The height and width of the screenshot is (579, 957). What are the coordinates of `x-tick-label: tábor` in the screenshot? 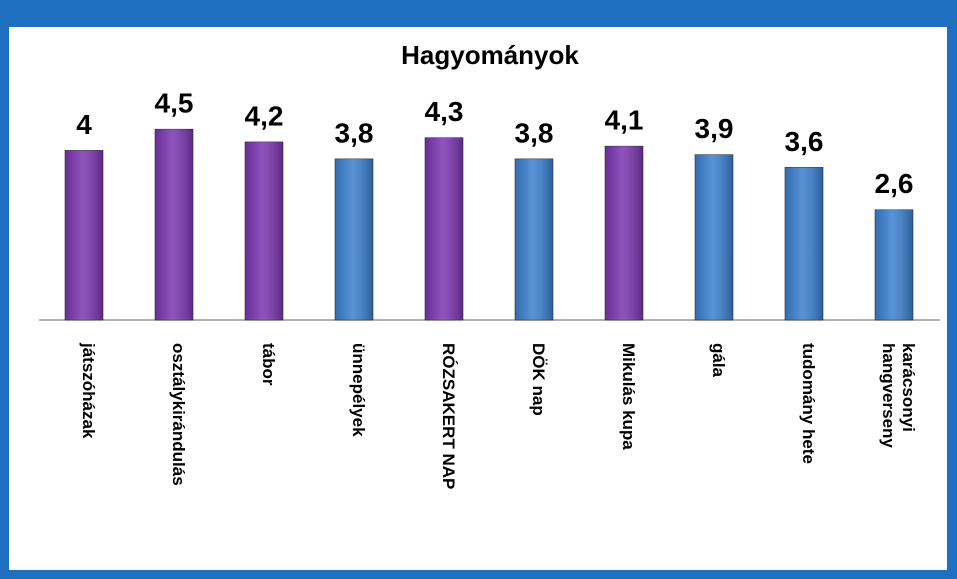 It's located at (268, 364).